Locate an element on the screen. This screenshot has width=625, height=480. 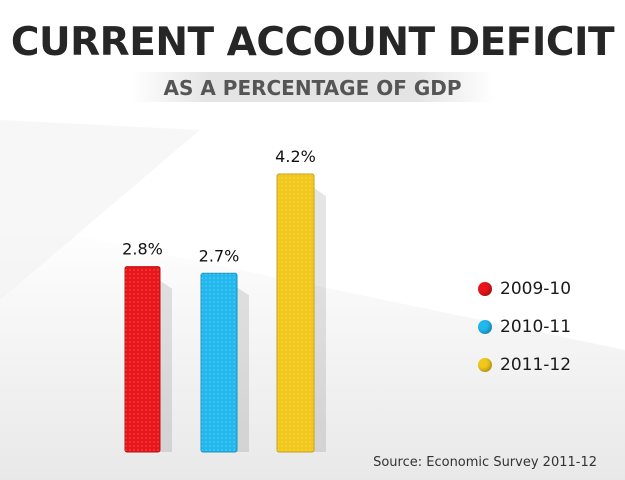
chart-subtitle: AS A PERCENTAGE OF GDP is located at coordinates (312, 88).